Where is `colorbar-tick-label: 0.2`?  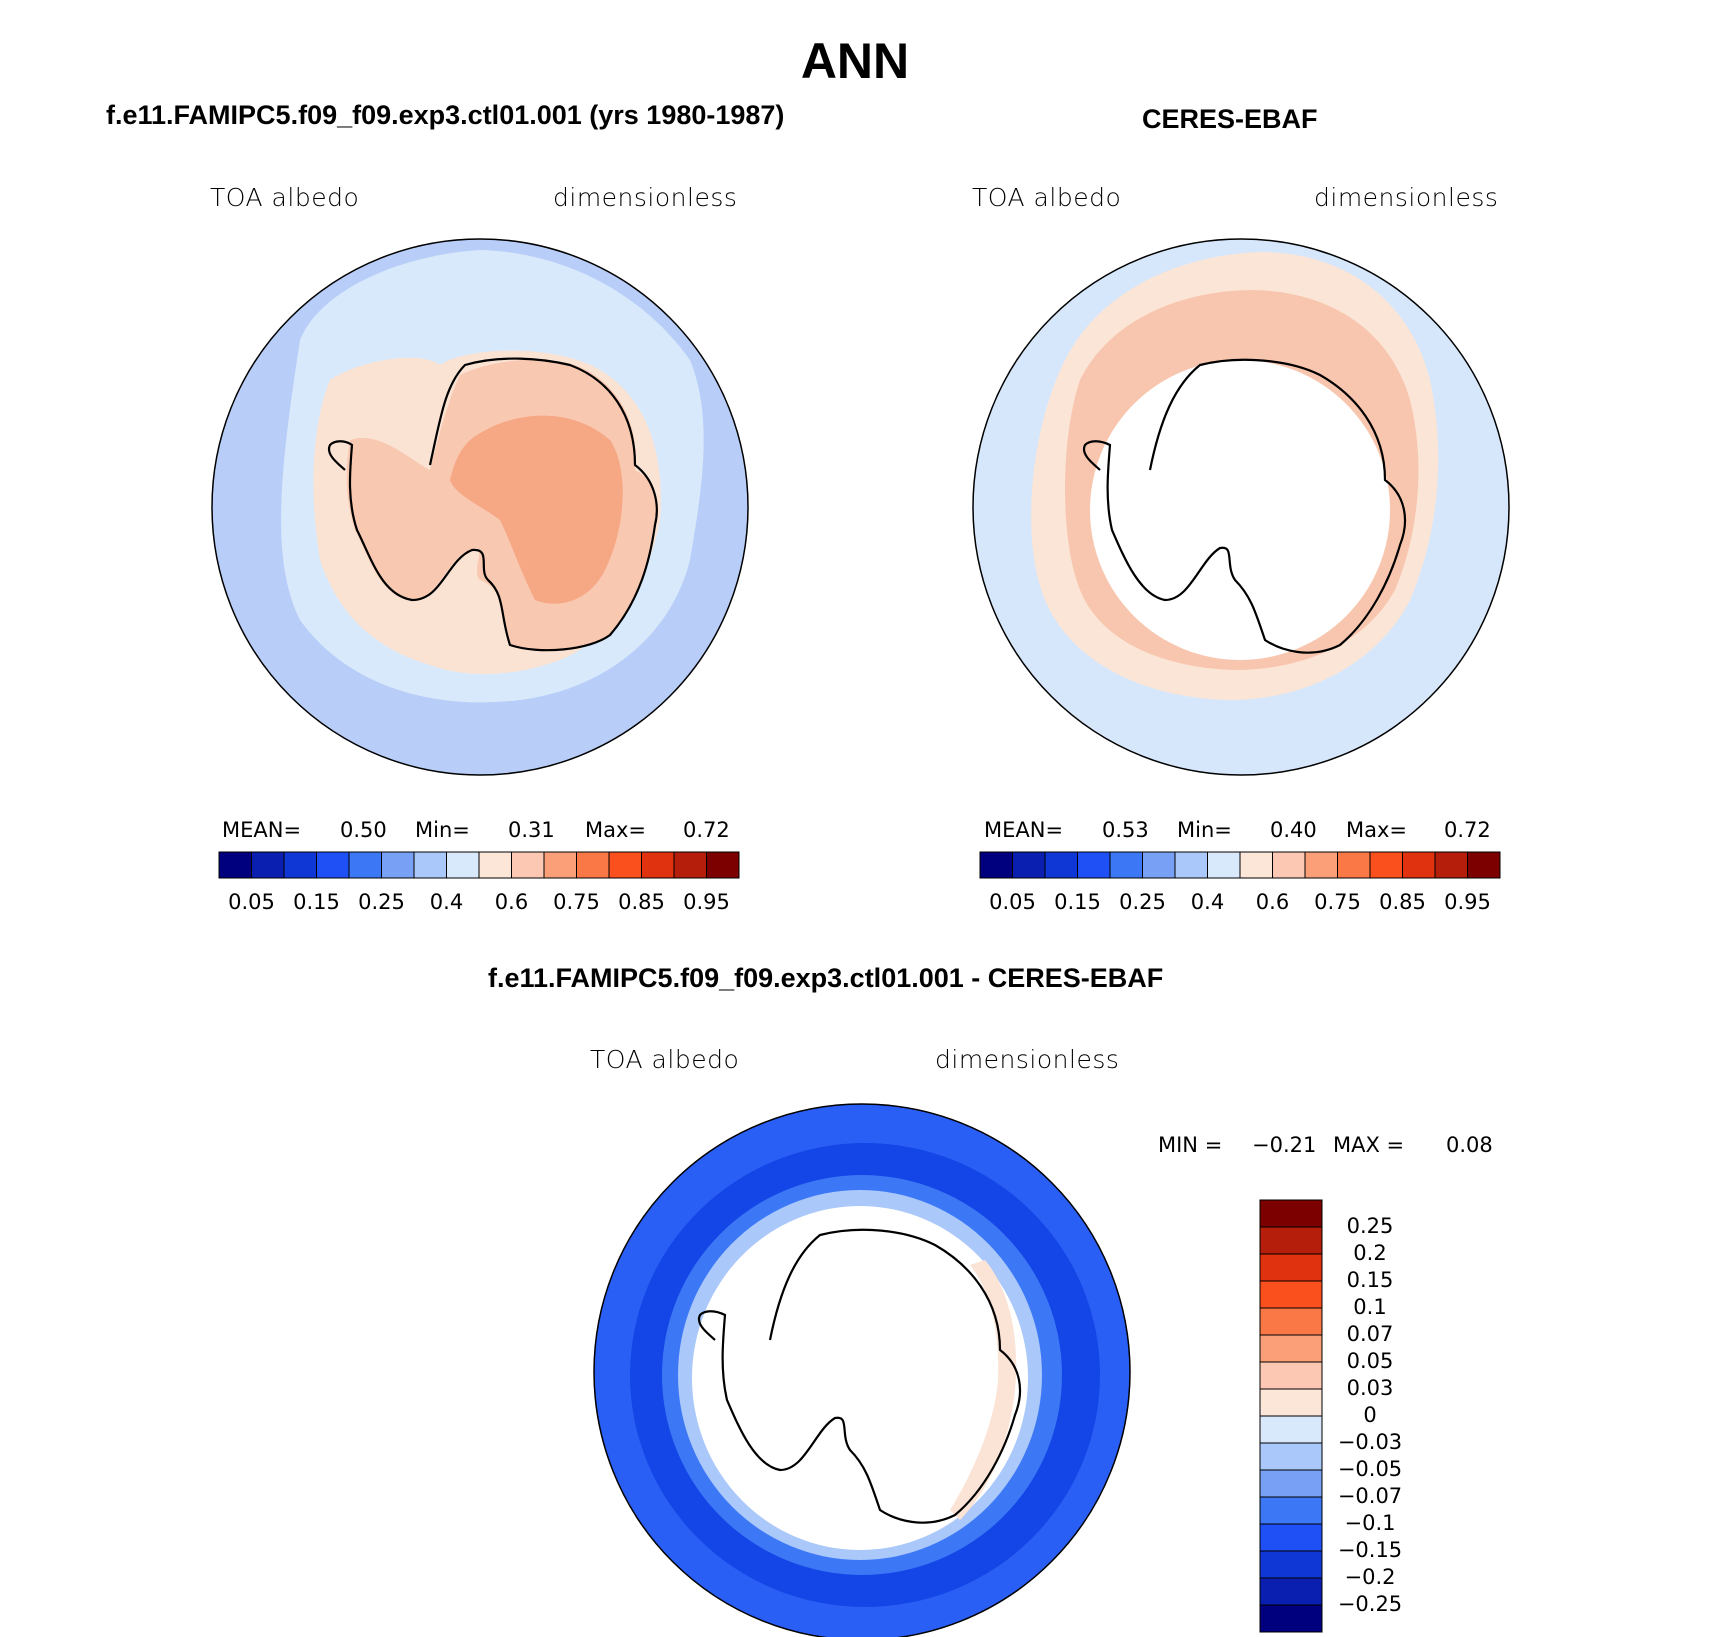 colorbar-tick-label: 0.2 is located at coordinates (1370, 1253).